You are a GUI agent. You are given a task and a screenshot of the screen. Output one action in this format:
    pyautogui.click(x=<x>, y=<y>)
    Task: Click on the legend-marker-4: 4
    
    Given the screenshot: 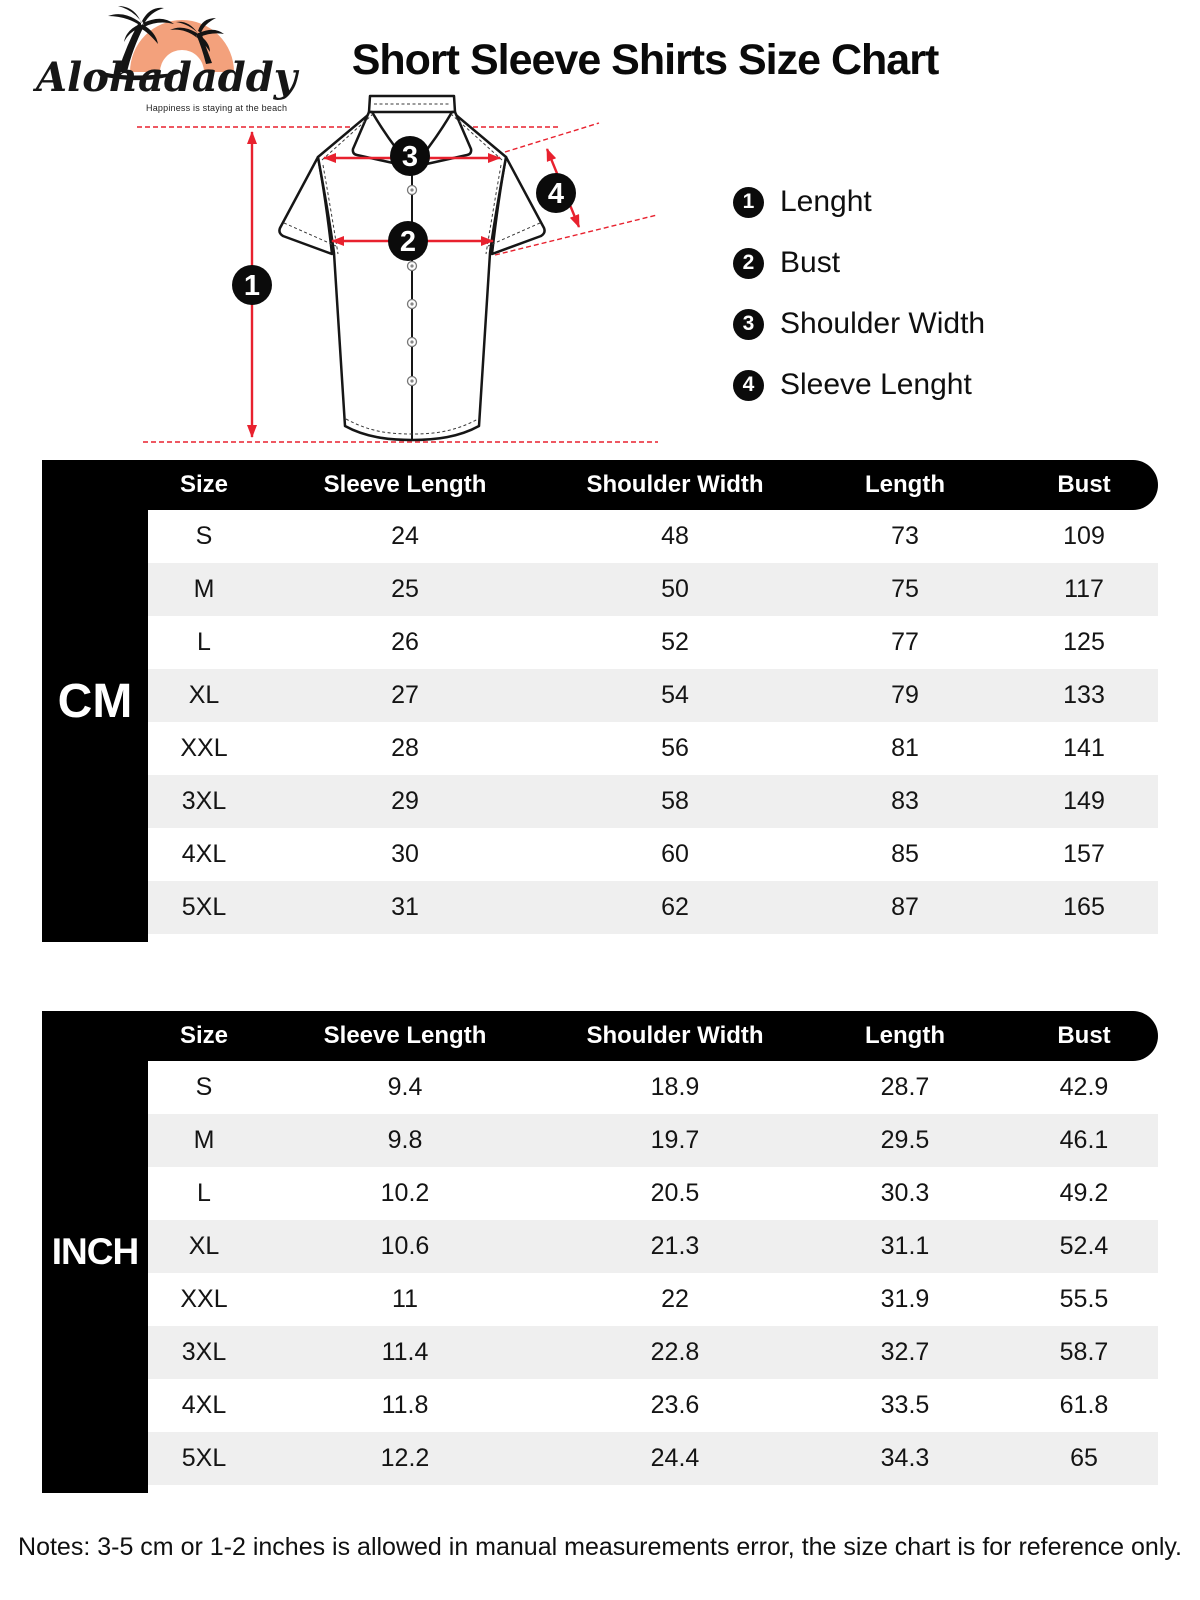 What is the action you would take?
    pyautogui.click(x=748, y=385)
    